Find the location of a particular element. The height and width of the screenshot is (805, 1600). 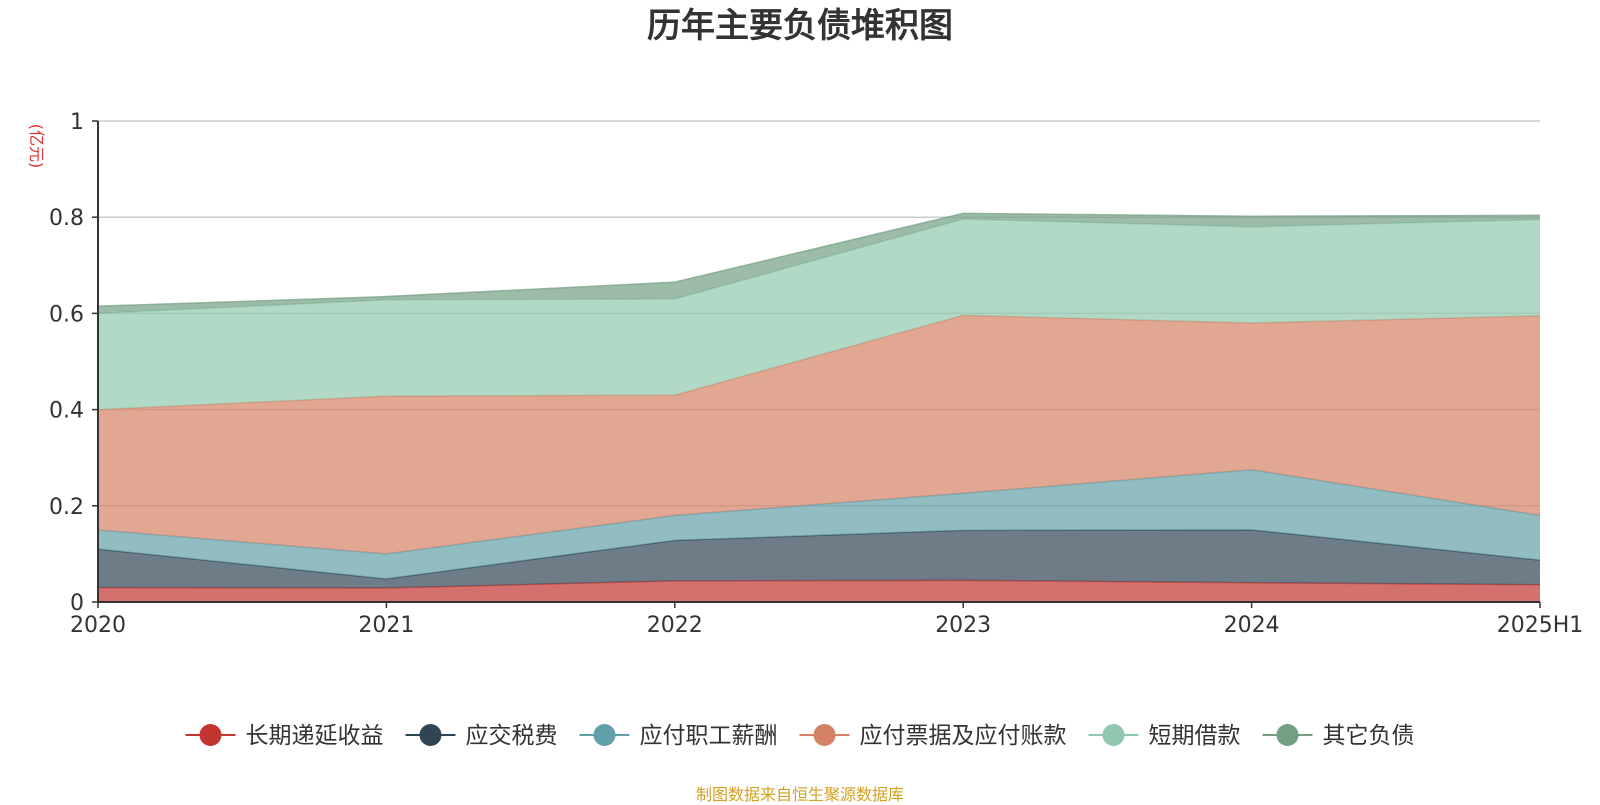

legend-label: 短期借款 is located at coordinates (1195, 736).